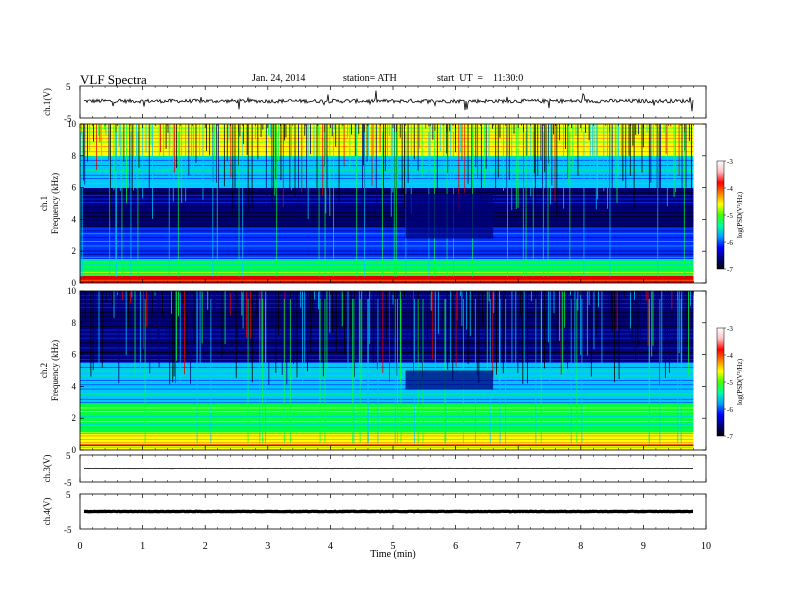  I want to click on x-tick-label: 2, so click(205, 546).